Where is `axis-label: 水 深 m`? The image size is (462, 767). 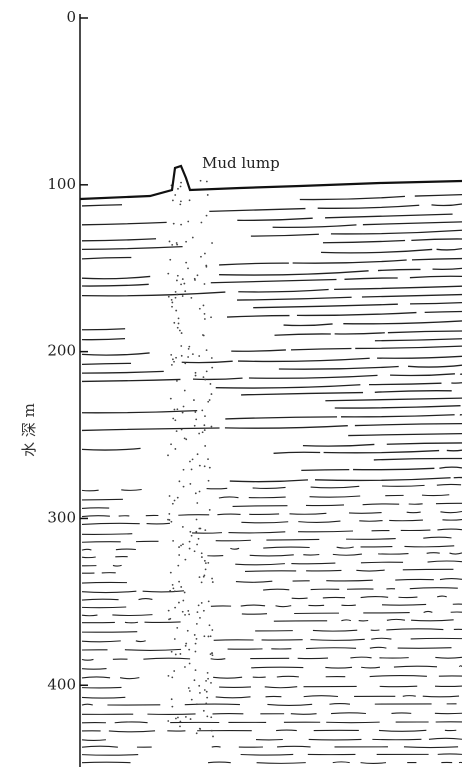
axis-label: 水 深 m is located at coordinates (29, 430).